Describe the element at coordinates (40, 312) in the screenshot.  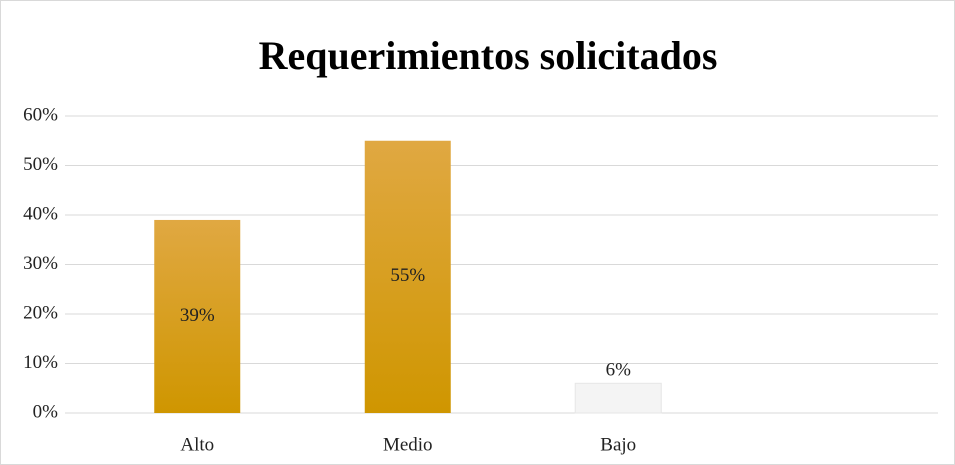
I see `y-tick-label: 20%` at that location.